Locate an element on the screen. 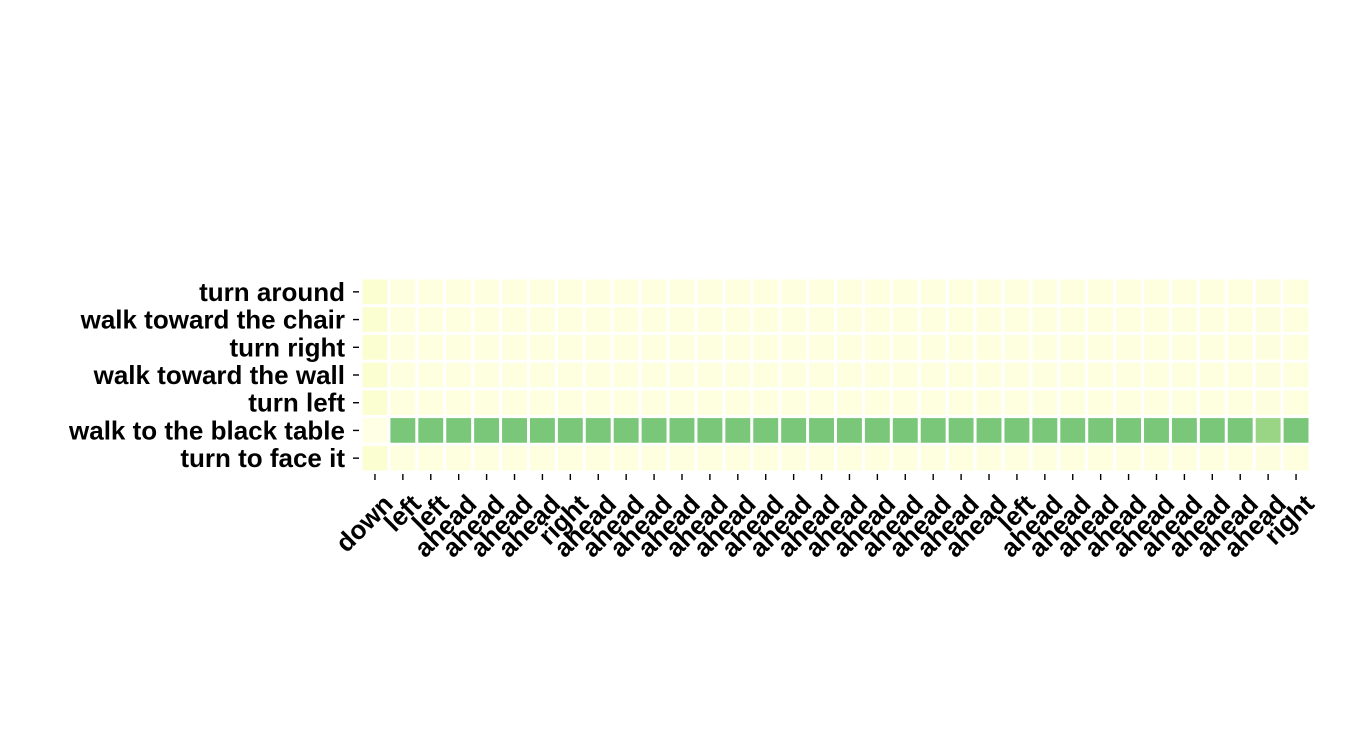 The width and height of the screenshot is (1350, 750). y-tick-label: turn to face it is located at coordinates (262, 458).